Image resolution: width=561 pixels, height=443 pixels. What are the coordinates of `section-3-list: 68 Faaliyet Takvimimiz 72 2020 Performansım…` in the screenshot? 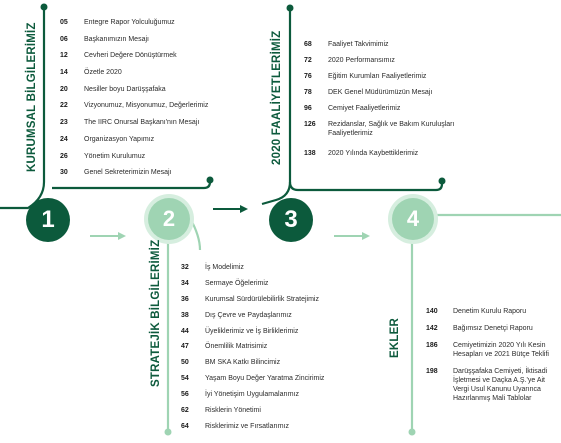 It's located at (389, 102).